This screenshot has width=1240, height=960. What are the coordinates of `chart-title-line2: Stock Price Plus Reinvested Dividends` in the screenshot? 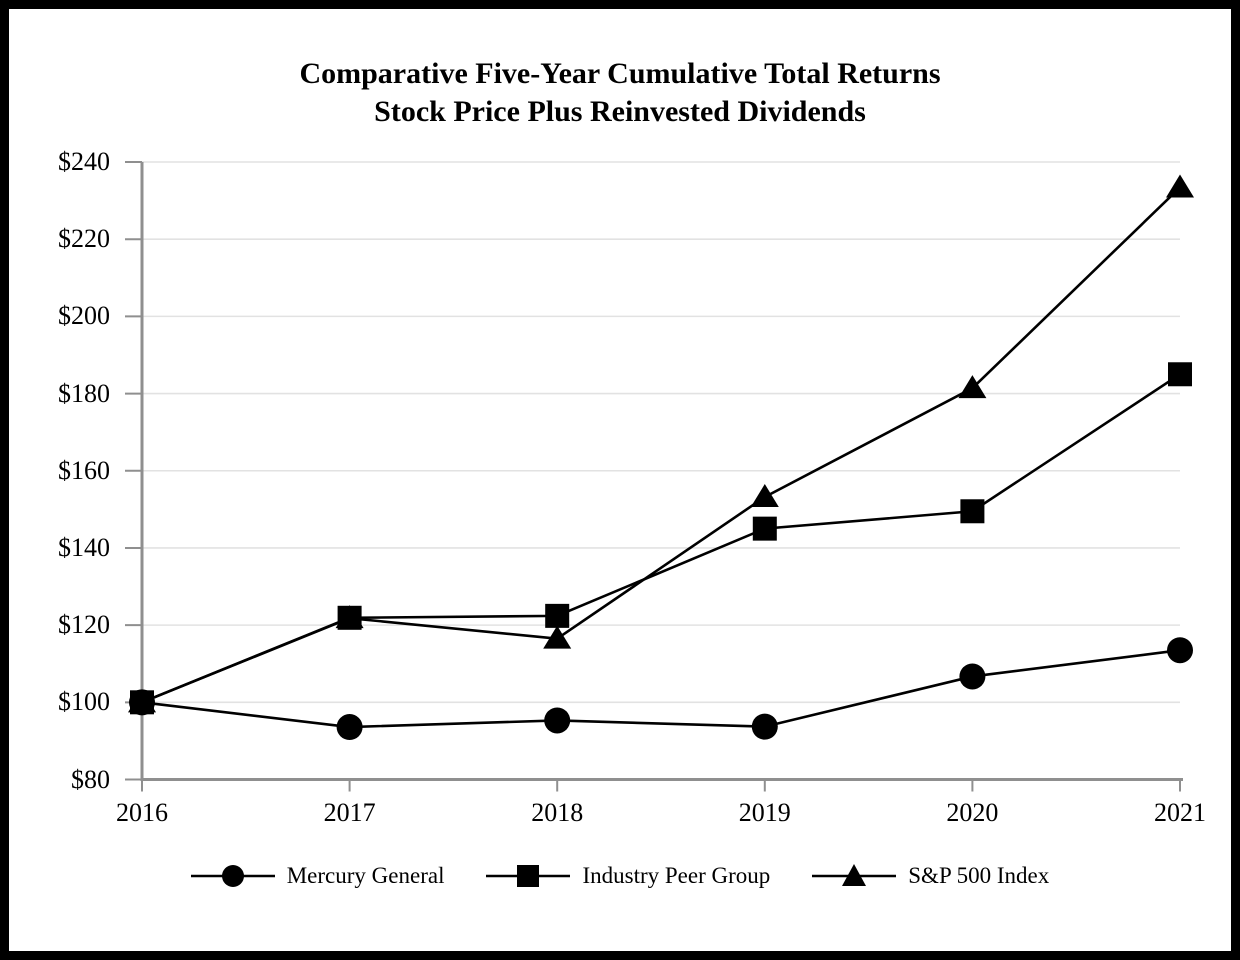 It's located at (620, 111).